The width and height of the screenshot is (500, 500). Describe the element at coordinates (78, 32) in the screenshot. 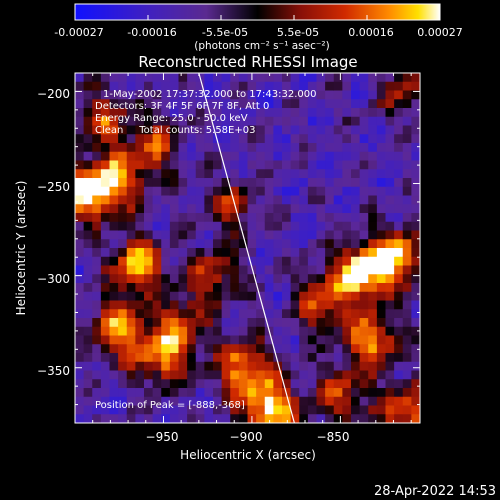

I see `colorbar-tick-label: -0.00027` at that location.